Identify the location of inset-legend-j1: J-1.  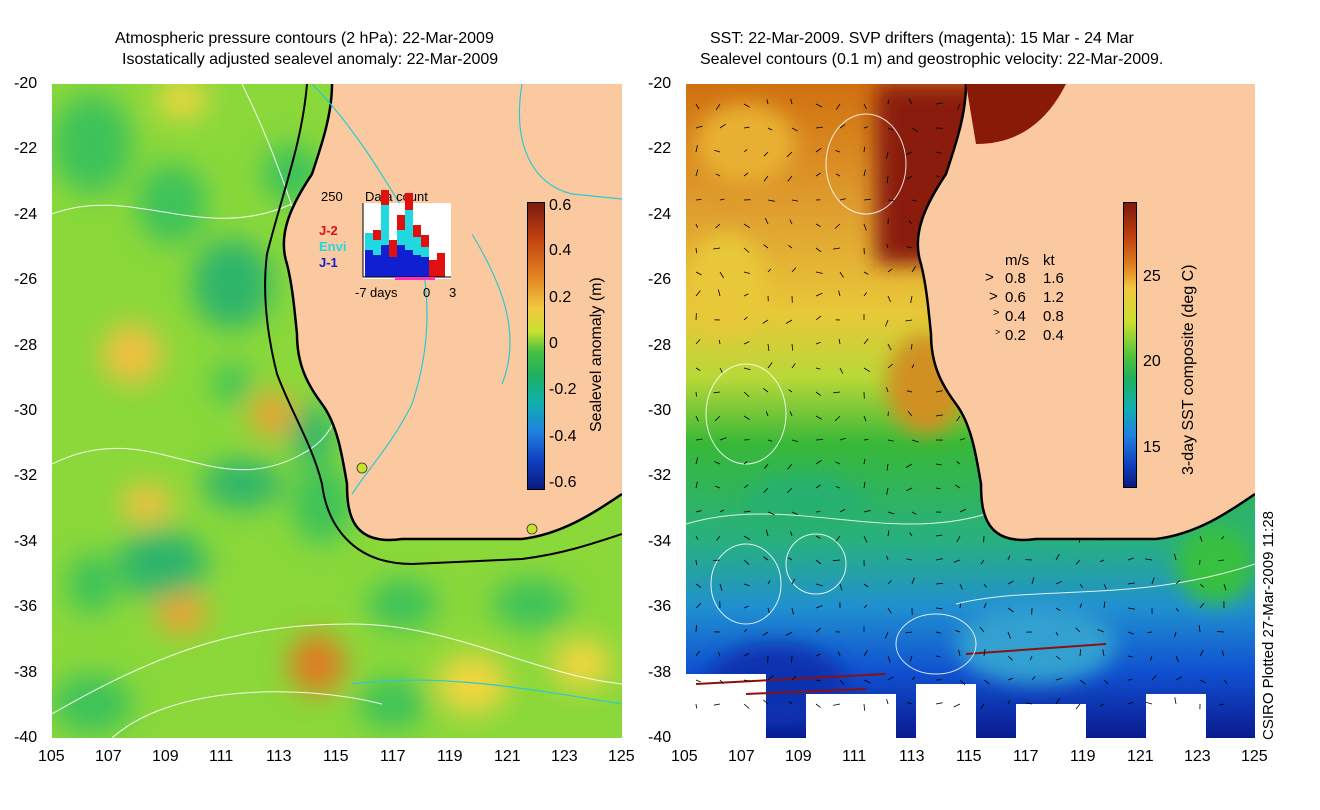
(328, 262).